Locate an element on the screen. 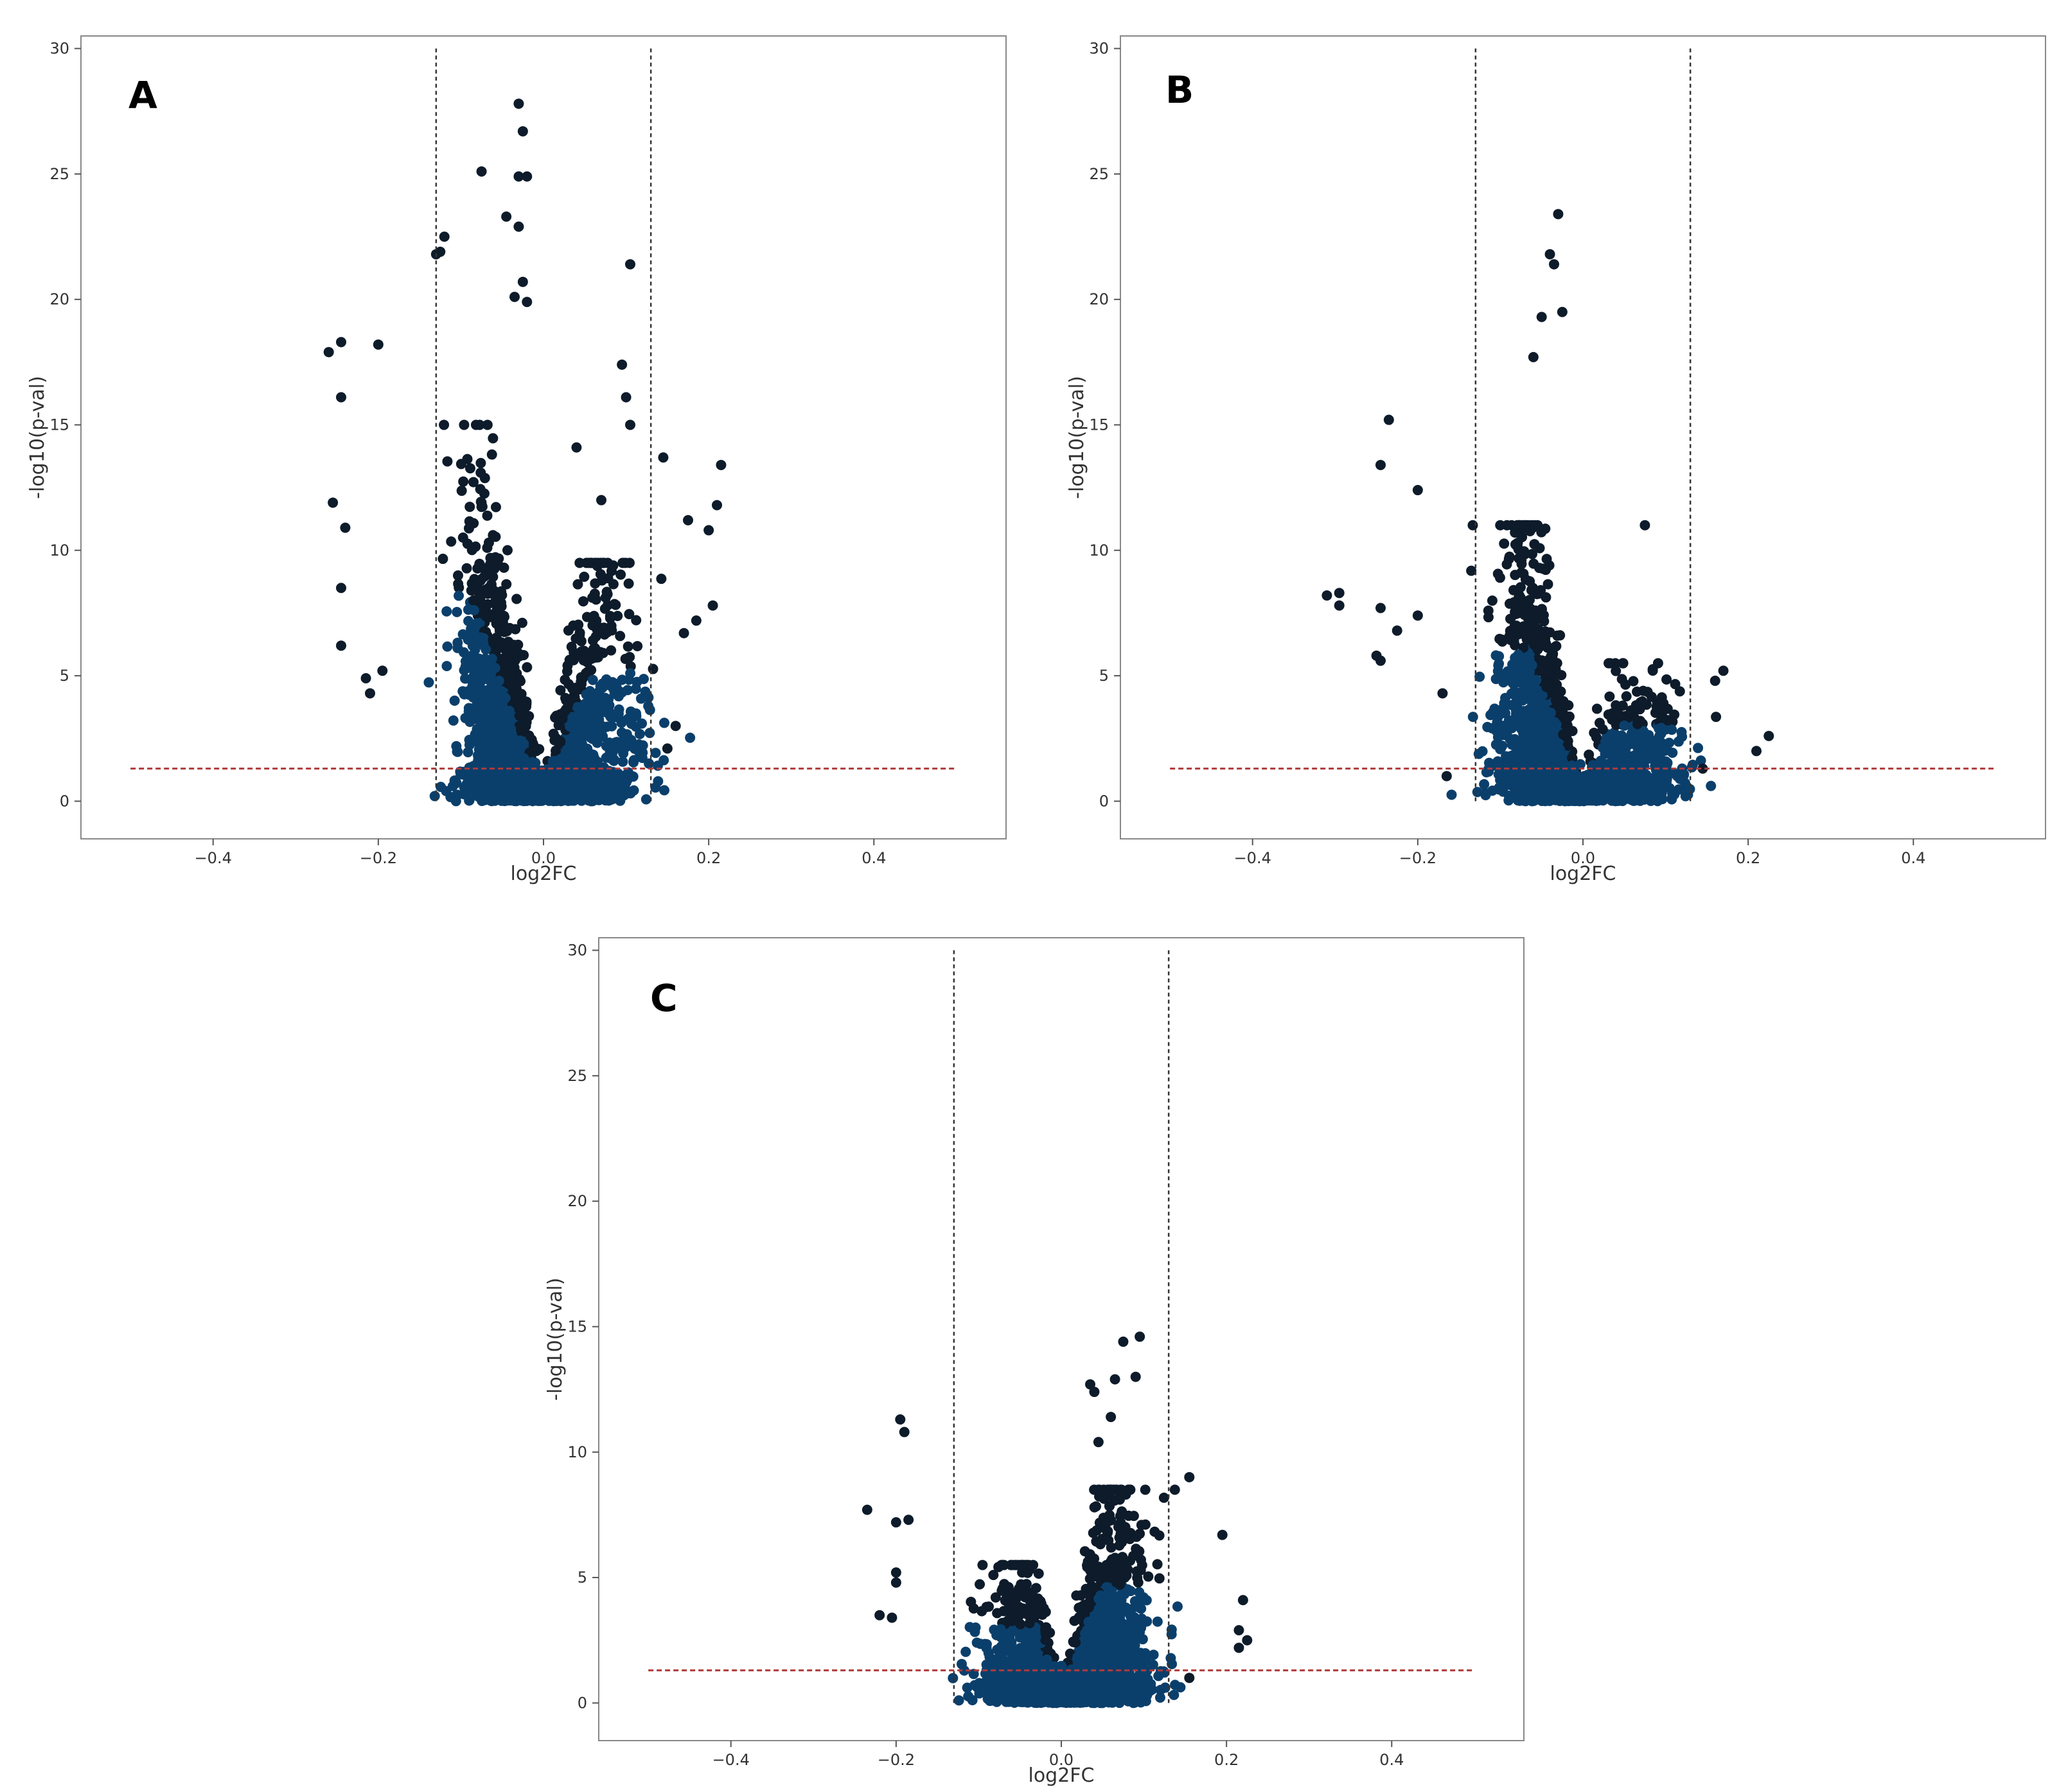 This screenshot has height=1792, width=2068. x-axis-label: log2FC is located at coordinates (1583, 874).